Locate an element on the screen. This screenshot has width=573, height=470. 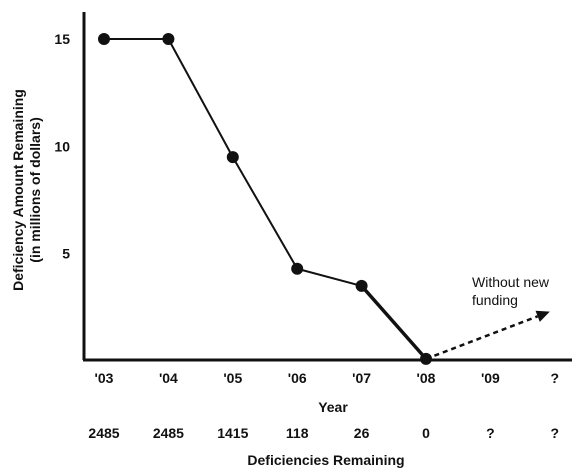
x-tick-label: '08 is located at coordinates (426, 378).